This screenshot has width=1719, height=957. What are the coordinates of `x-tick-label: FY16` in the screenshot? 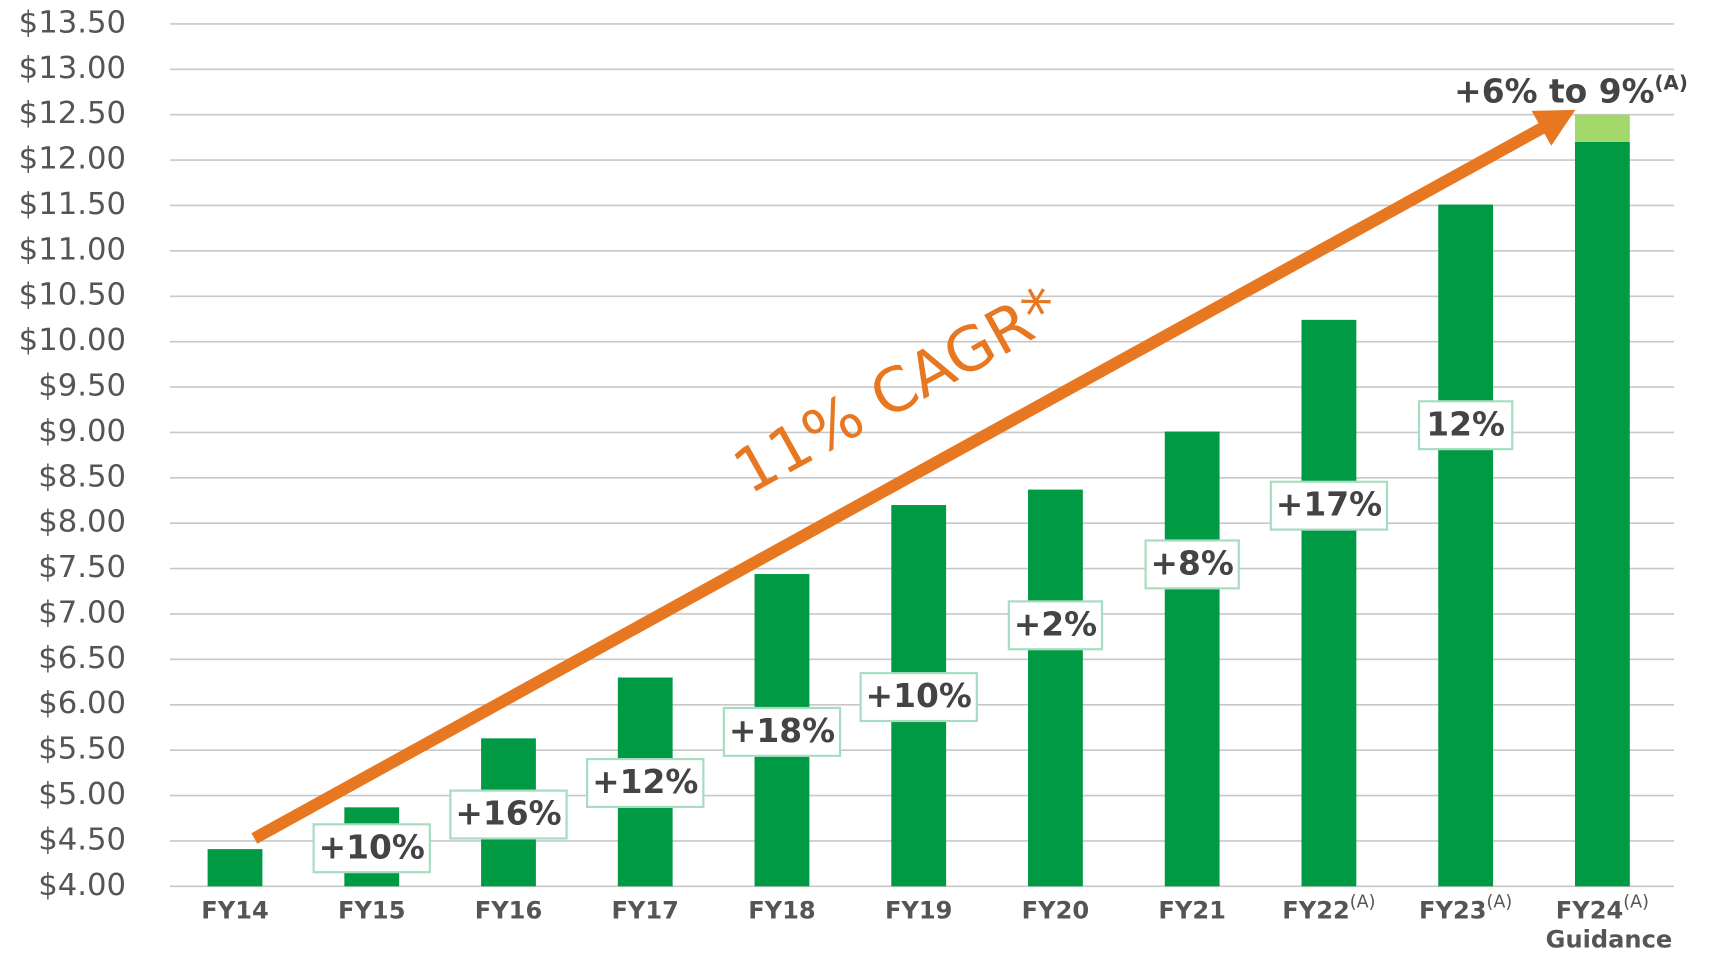 It's located at (508, 910).